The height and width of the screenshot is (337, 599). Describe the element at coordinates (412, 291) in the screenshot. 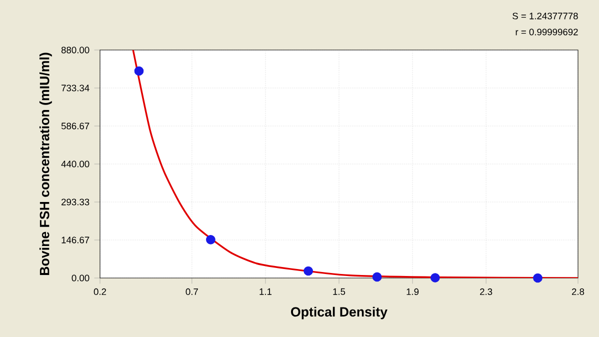

I see `x-tick-label: 1.9` at that location.